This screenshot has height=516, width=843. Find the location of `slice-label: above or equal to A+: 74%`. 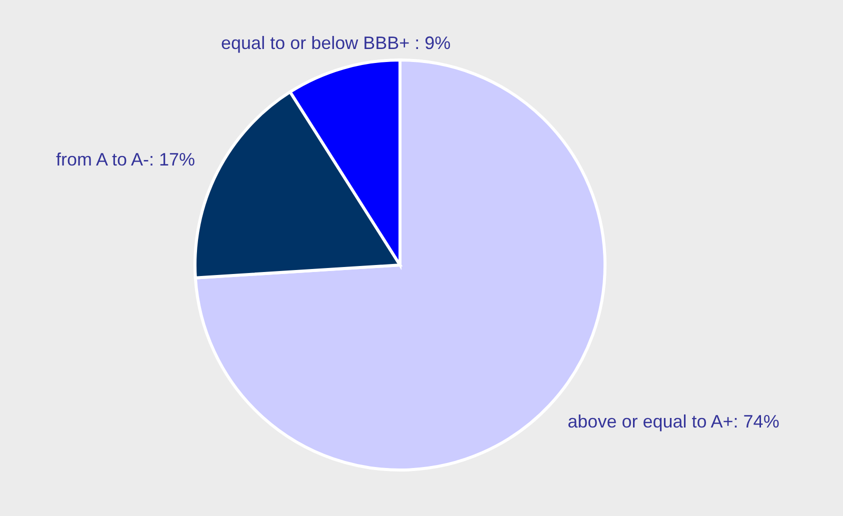

slice-label: above or equal to A+: 74% is located at coordinates (674, 421).